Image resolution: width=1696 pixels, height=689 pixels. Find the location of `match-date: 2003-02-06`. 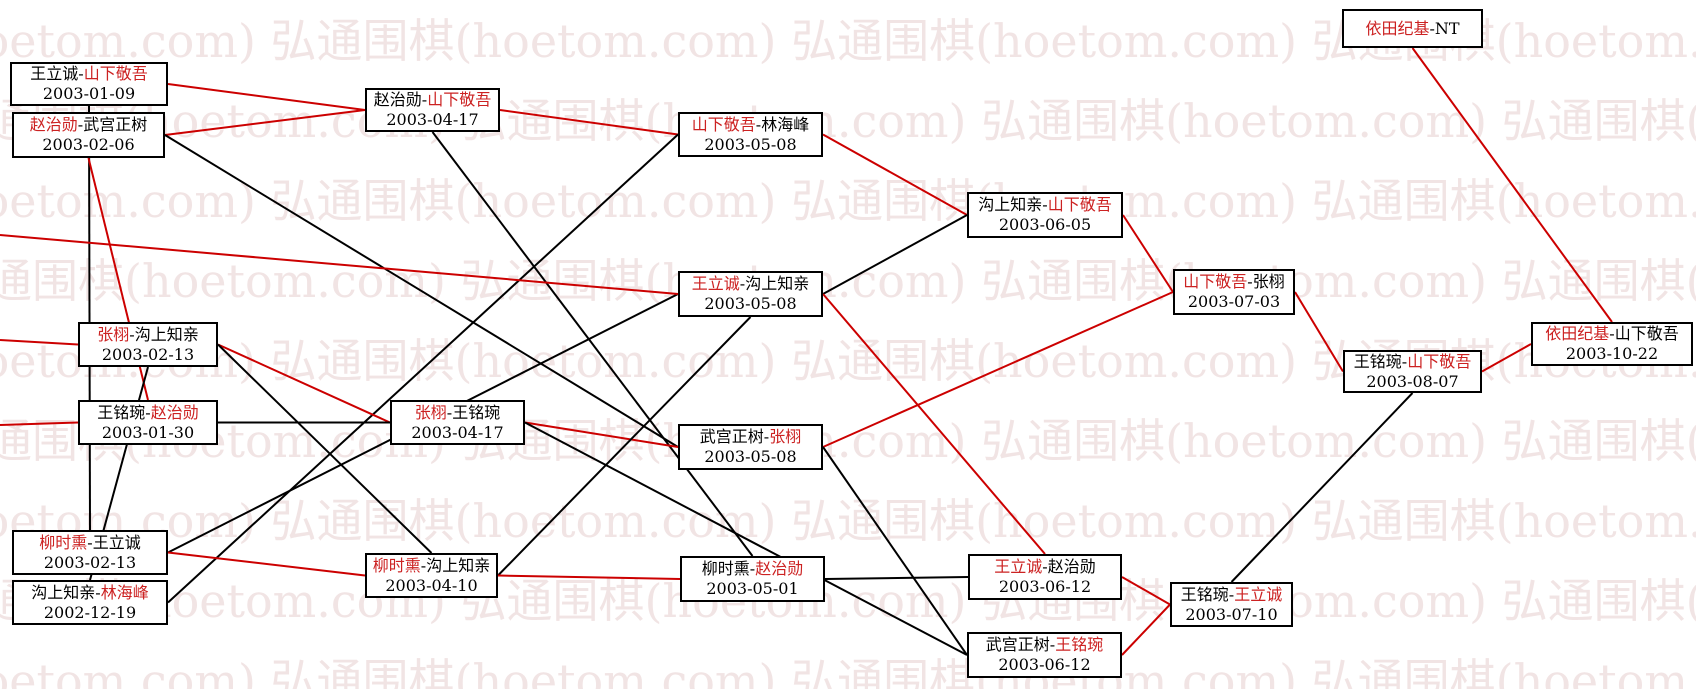

match-date: 2003-02-06 is located at coordinates (88, 144).